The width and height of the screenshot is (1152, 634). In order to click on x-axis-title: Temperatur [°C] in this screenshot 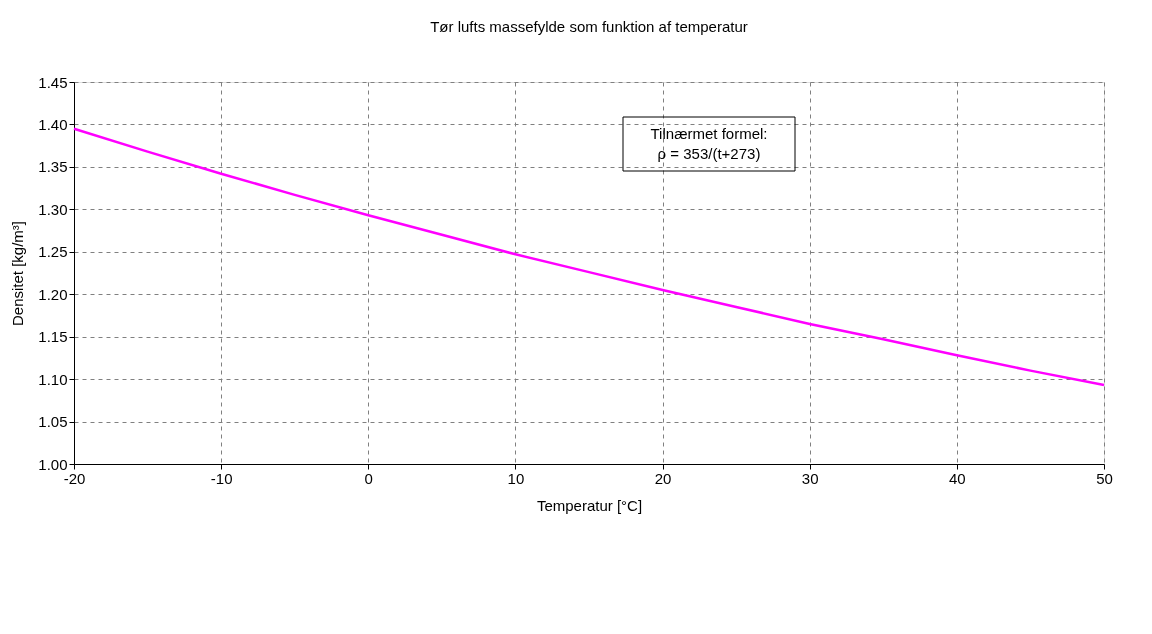, I will do `click(589, 505)`.